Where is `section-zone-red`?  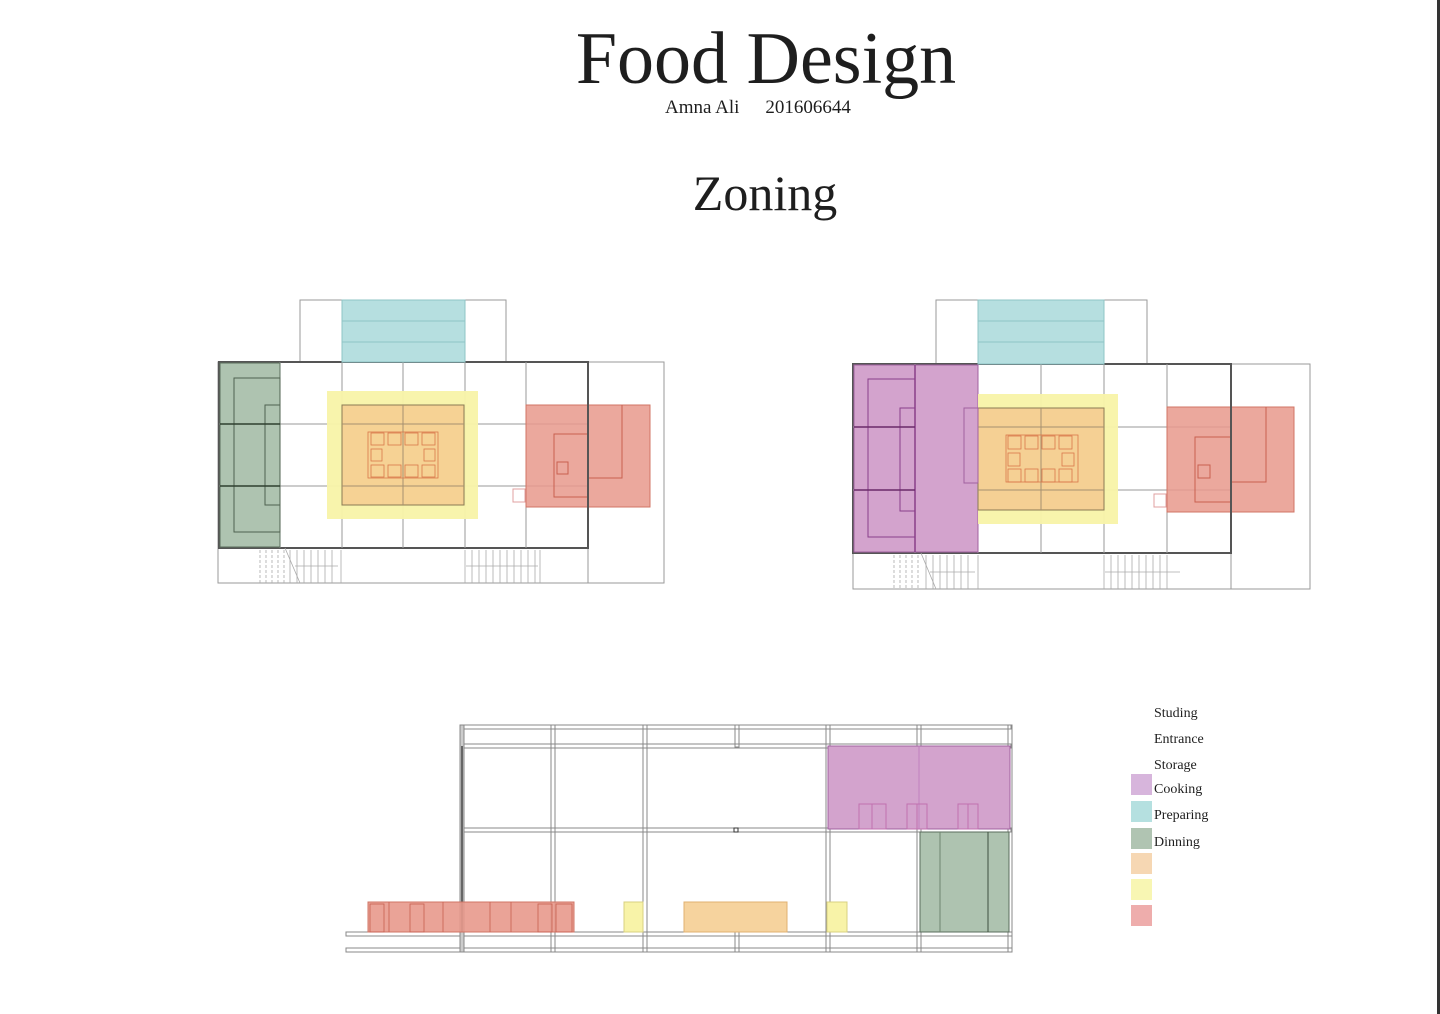
section-zone-red is located at coordinates (471, 917).